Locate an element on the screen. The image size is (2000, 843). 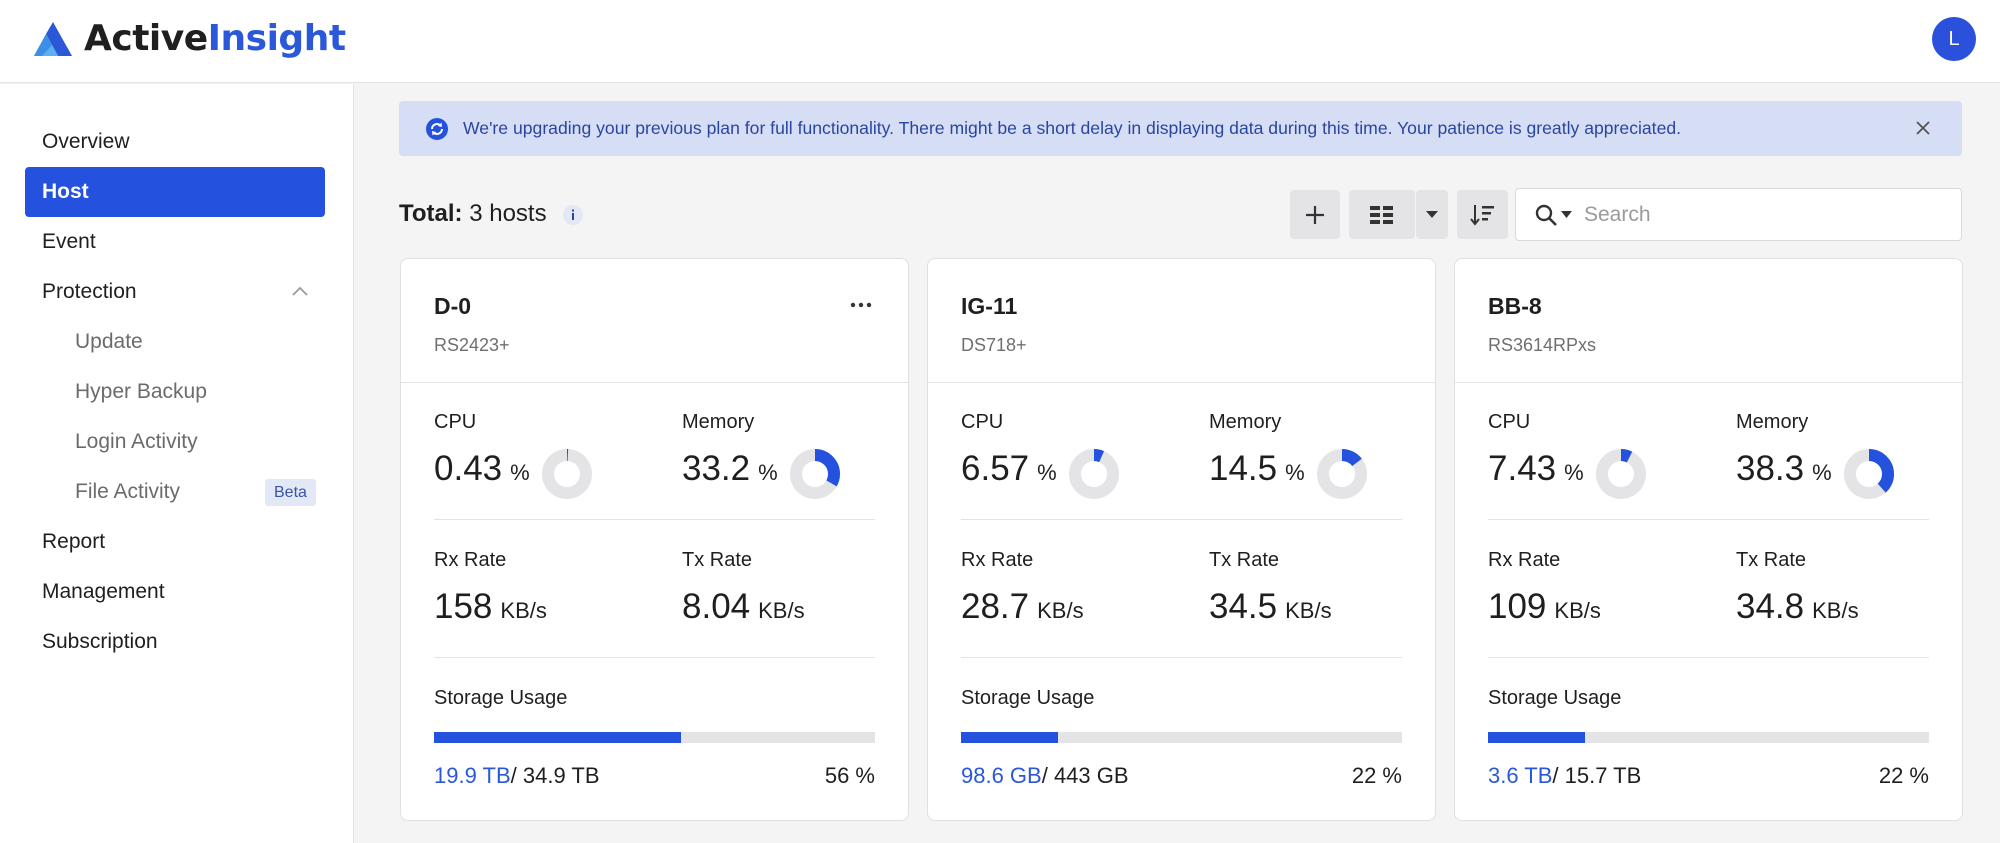
sort-button is located at coordinates (1482, 214).